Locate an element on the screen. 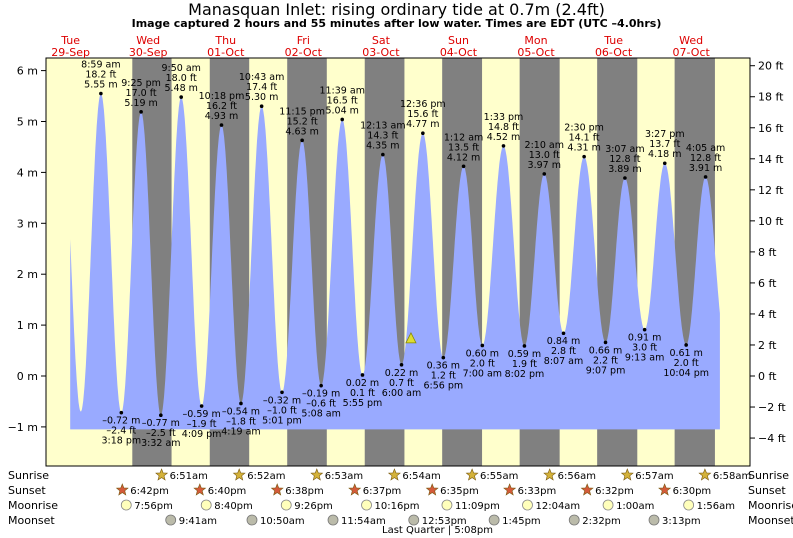 The height and width of the screenshot is (538, 793). row-label-left: Sunset is located at coordinates (27, 490).